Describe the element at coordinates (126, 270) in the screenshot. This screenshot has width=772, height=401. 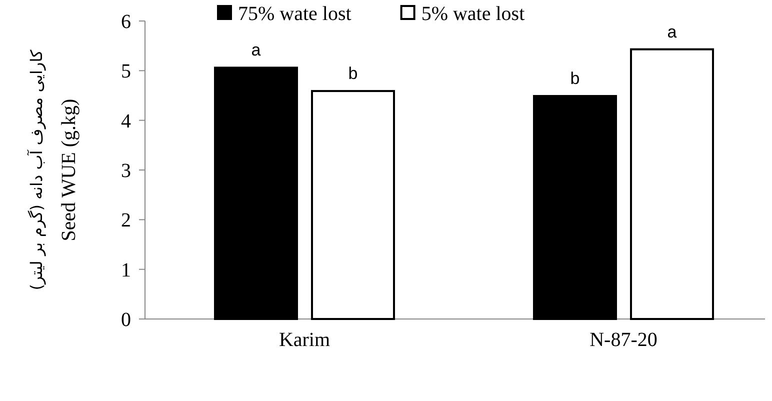
I see `y-tick-label: 1` at that location.